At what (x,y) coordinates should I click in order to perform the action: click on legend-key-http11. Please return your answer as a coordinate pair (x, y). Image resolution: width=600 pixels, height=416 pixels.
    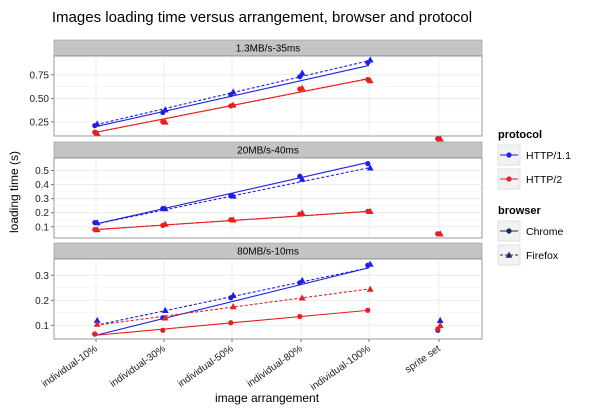
    Looking at the image, I should click on (509, 155).